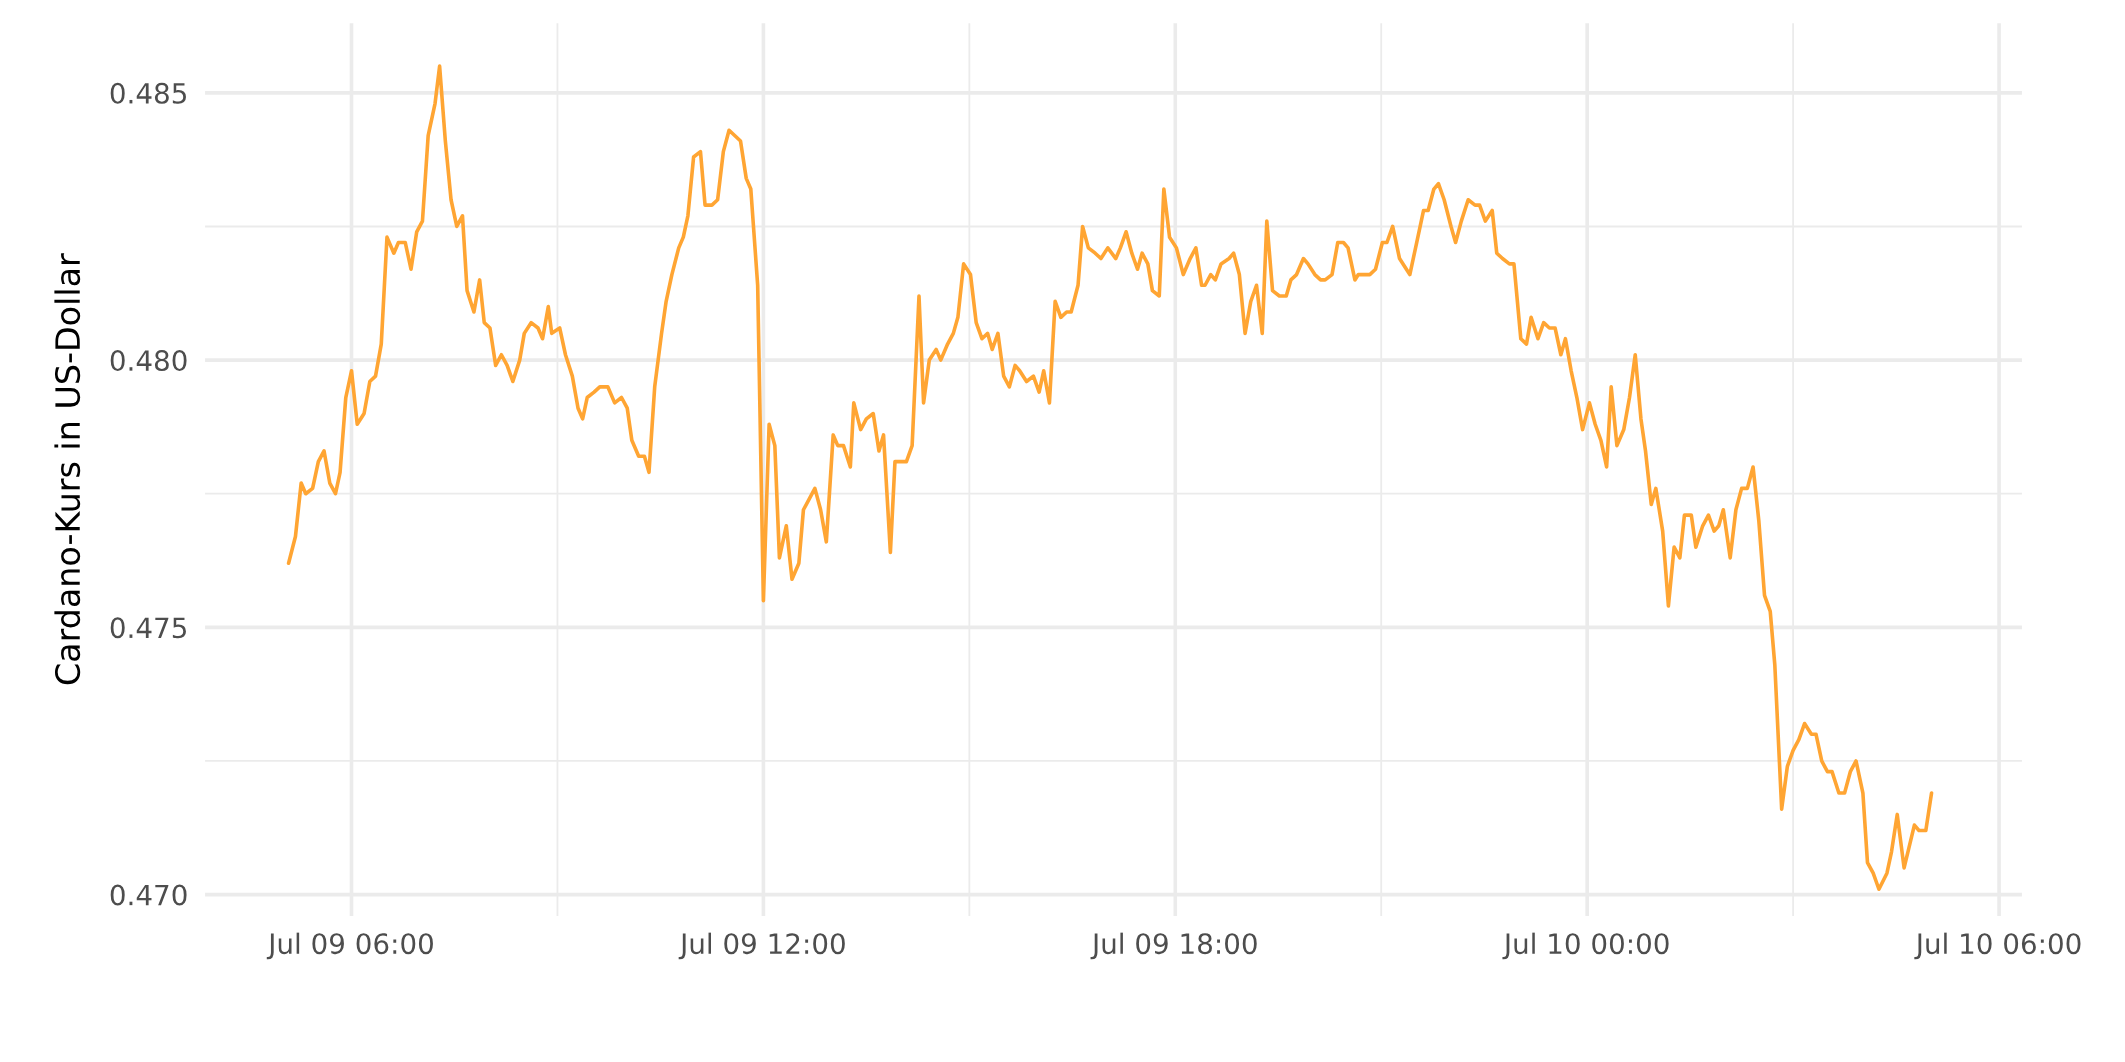 This screenshot has height=1062, width=2125. Describe the element at coordinates (1585, 946) in the screenshot. I see `x-tick-label: Jul 10 00:00` at that location.